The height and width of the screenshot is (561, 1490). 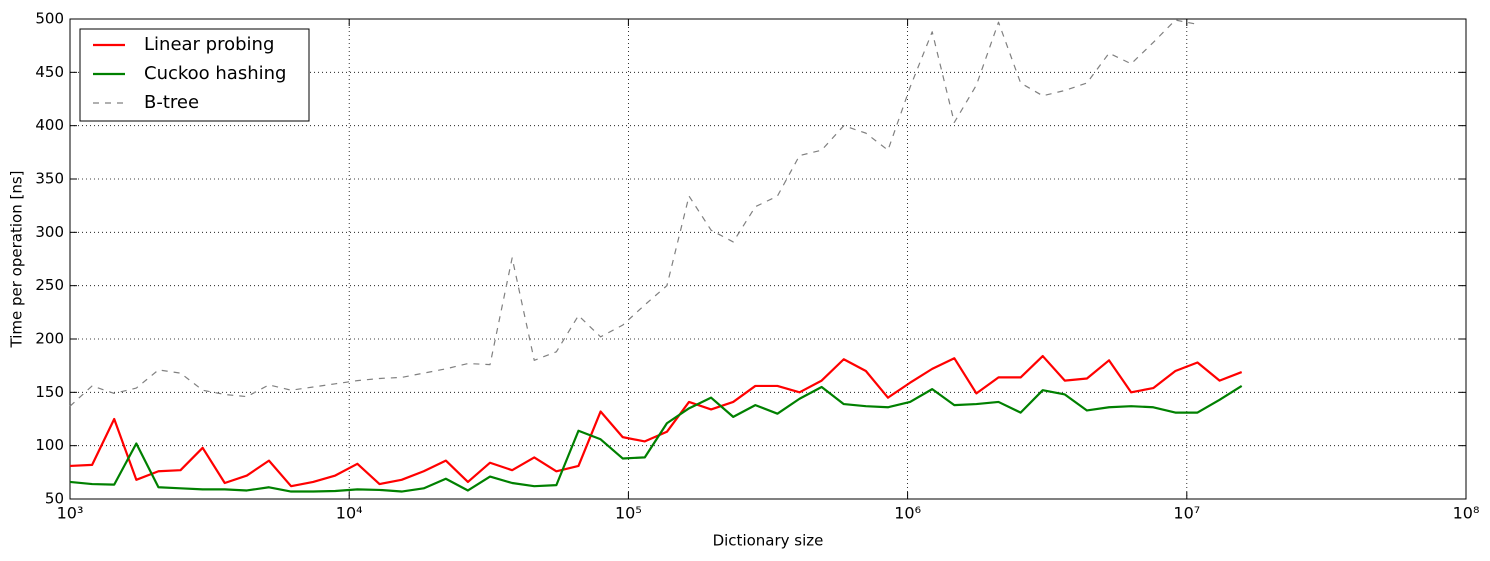 What do you see at coordinates (49, 125) in the screenshot?
I see `y-tick-label: 400` at bounding box center [49, 125].